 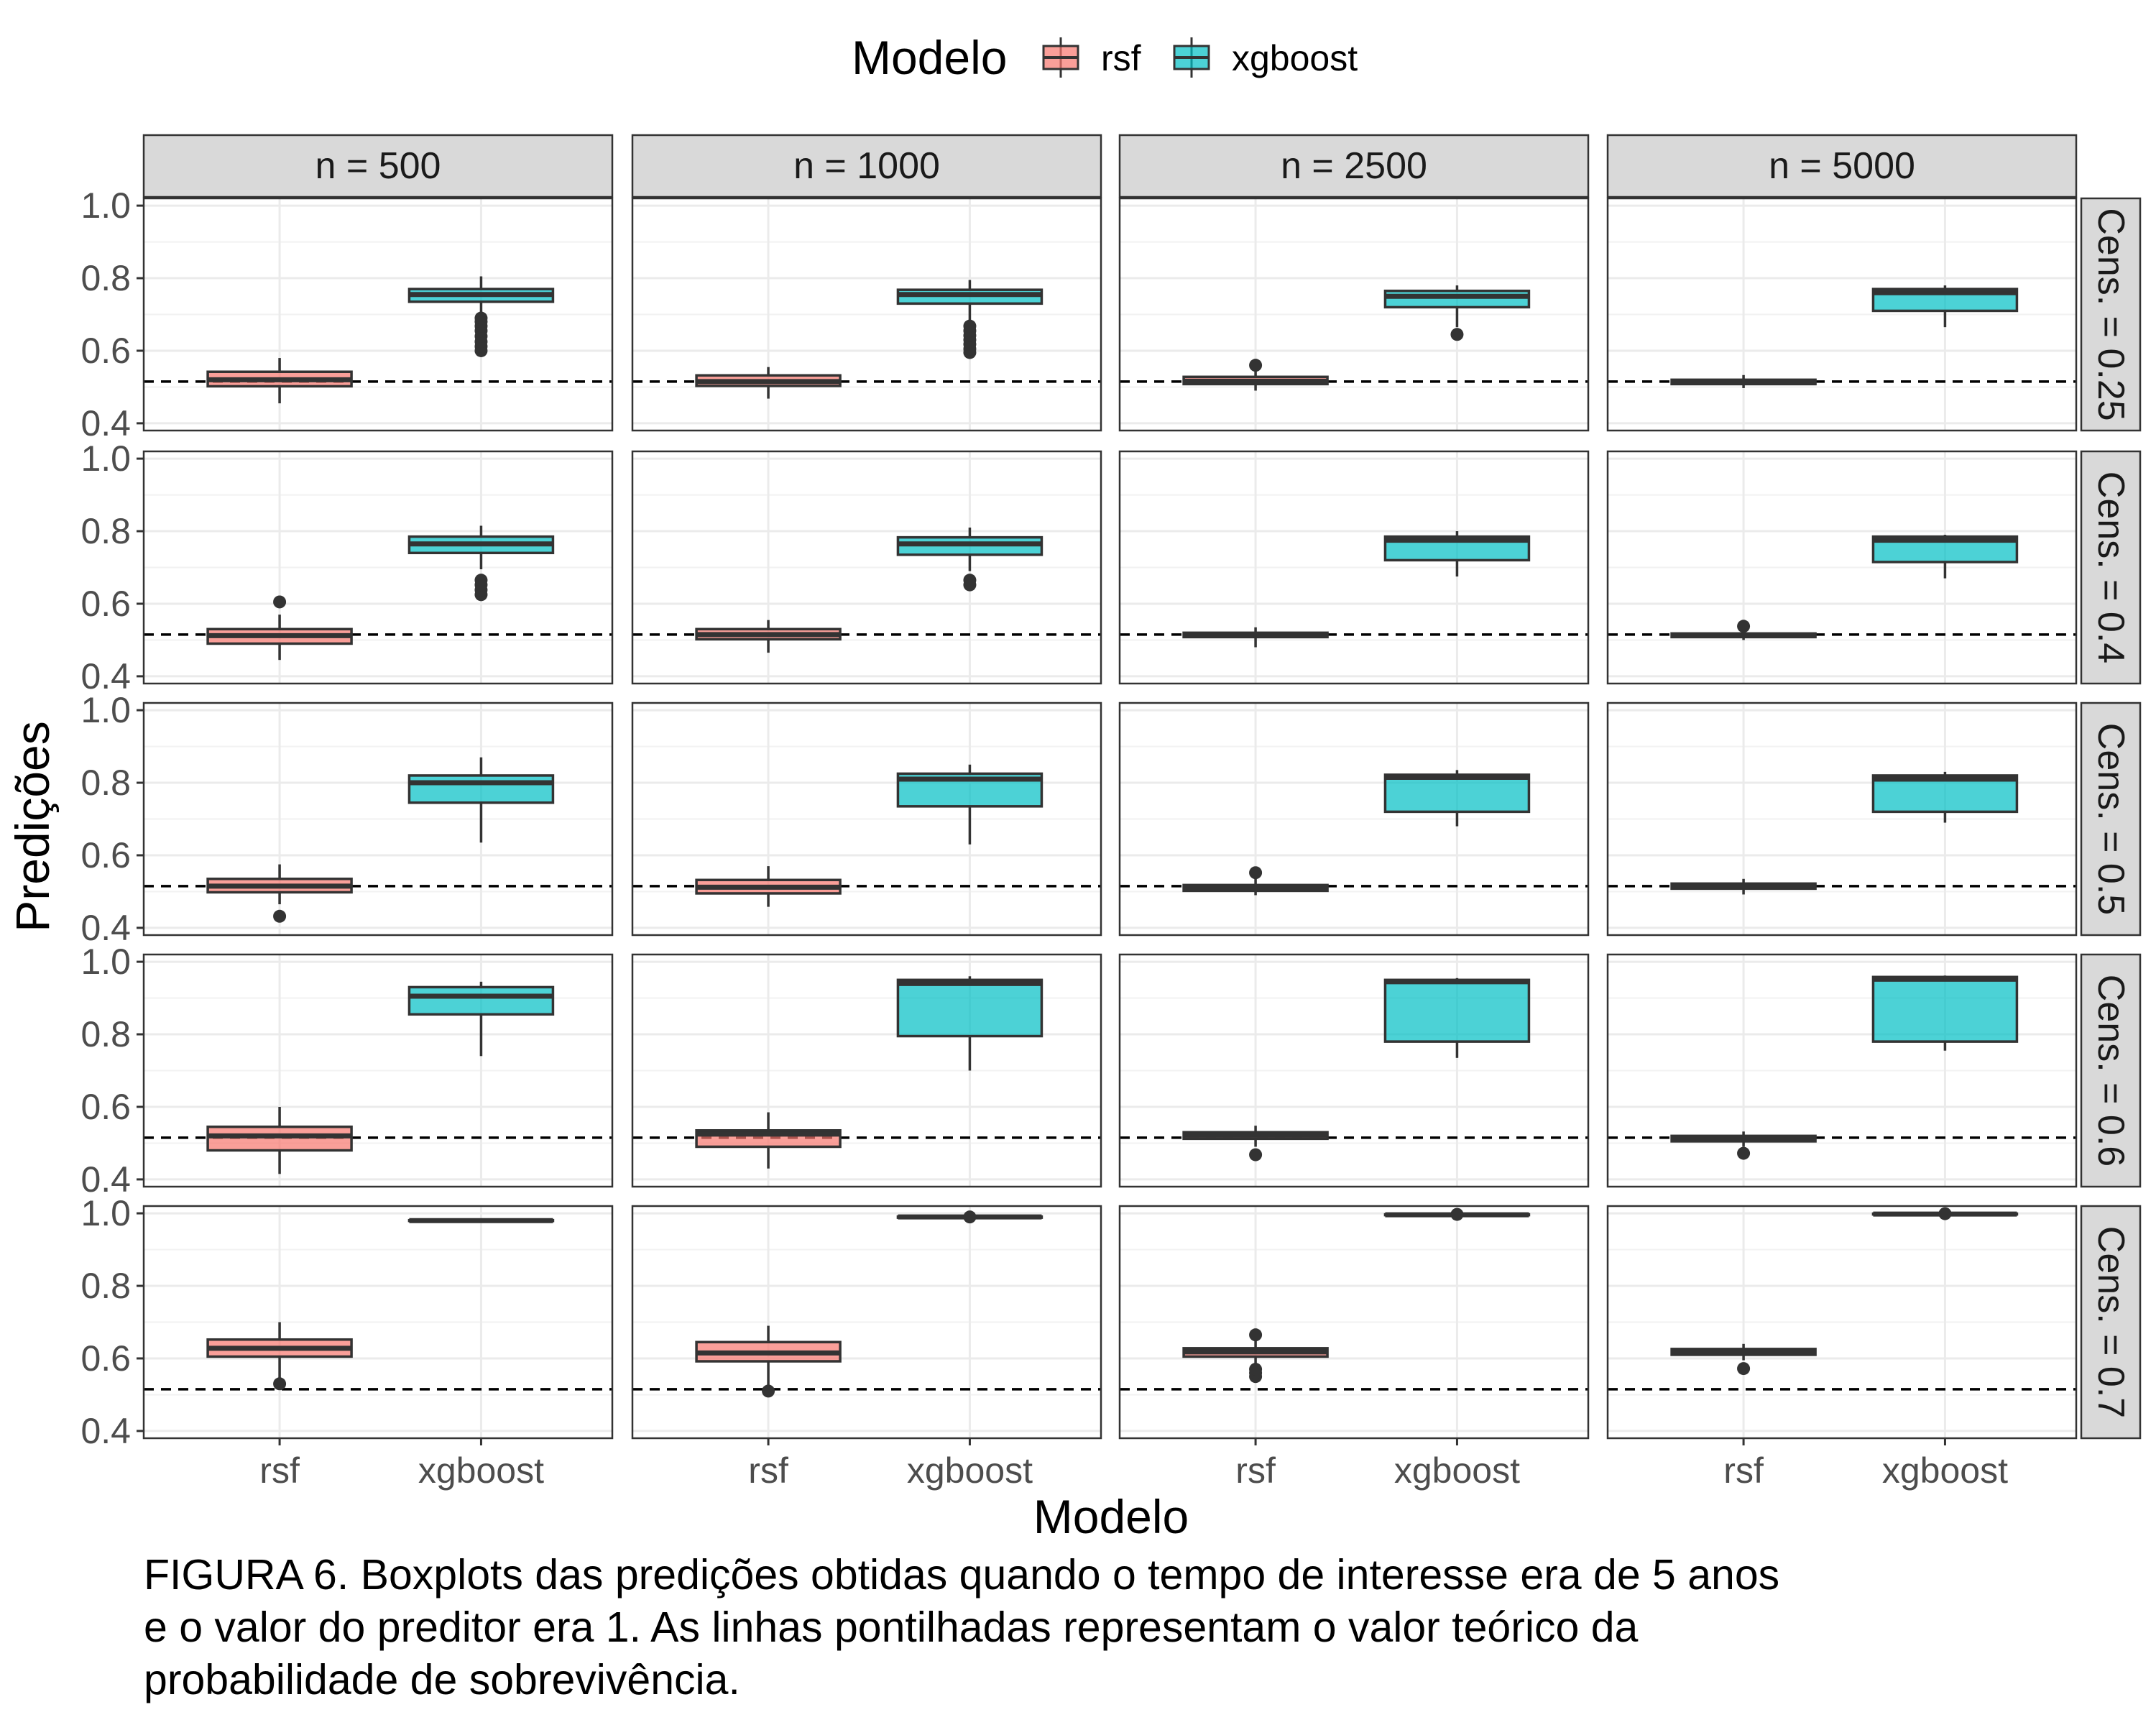 I want to click on panel-r3-c2, so click(x=867, y=819).